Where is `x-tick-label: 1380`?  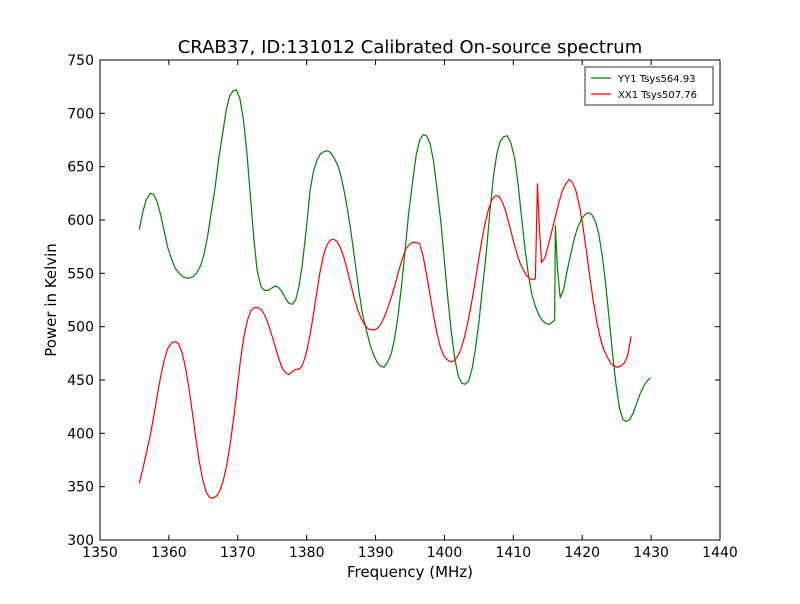
x-tick-label: 1380 is located at coordinates (307, 553).